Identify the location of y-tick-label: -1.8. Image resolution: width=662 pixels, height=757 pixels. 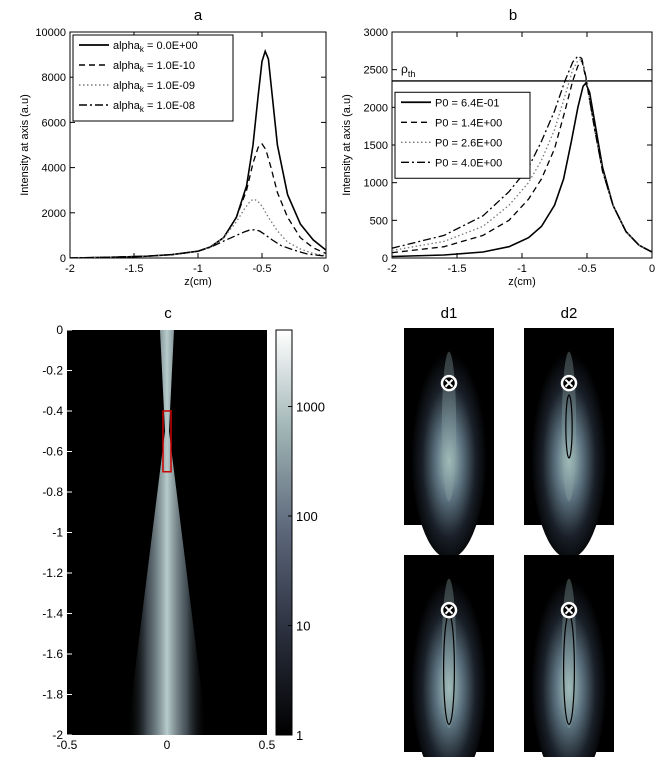
(52, 695).